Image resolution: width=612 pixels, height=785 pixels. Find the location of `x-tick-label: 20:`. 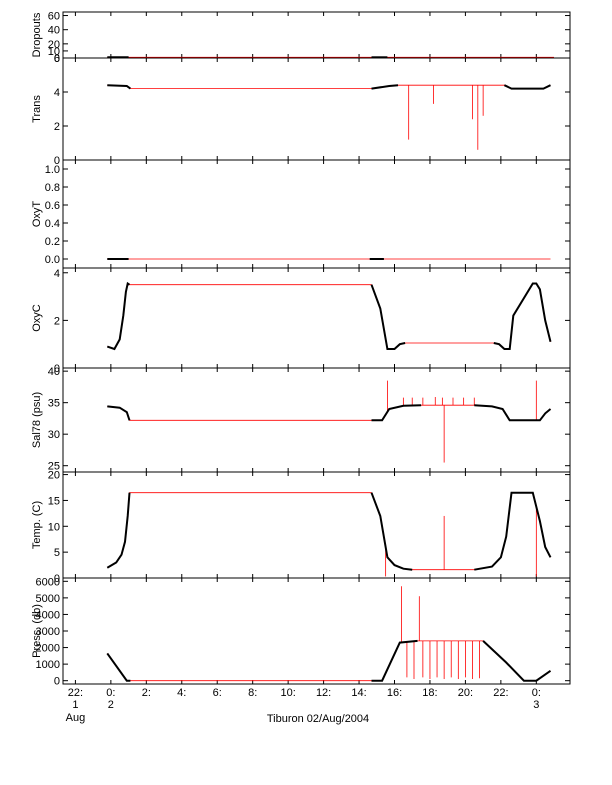

x-tick-label: 20: is located at coordinates (465, 693).